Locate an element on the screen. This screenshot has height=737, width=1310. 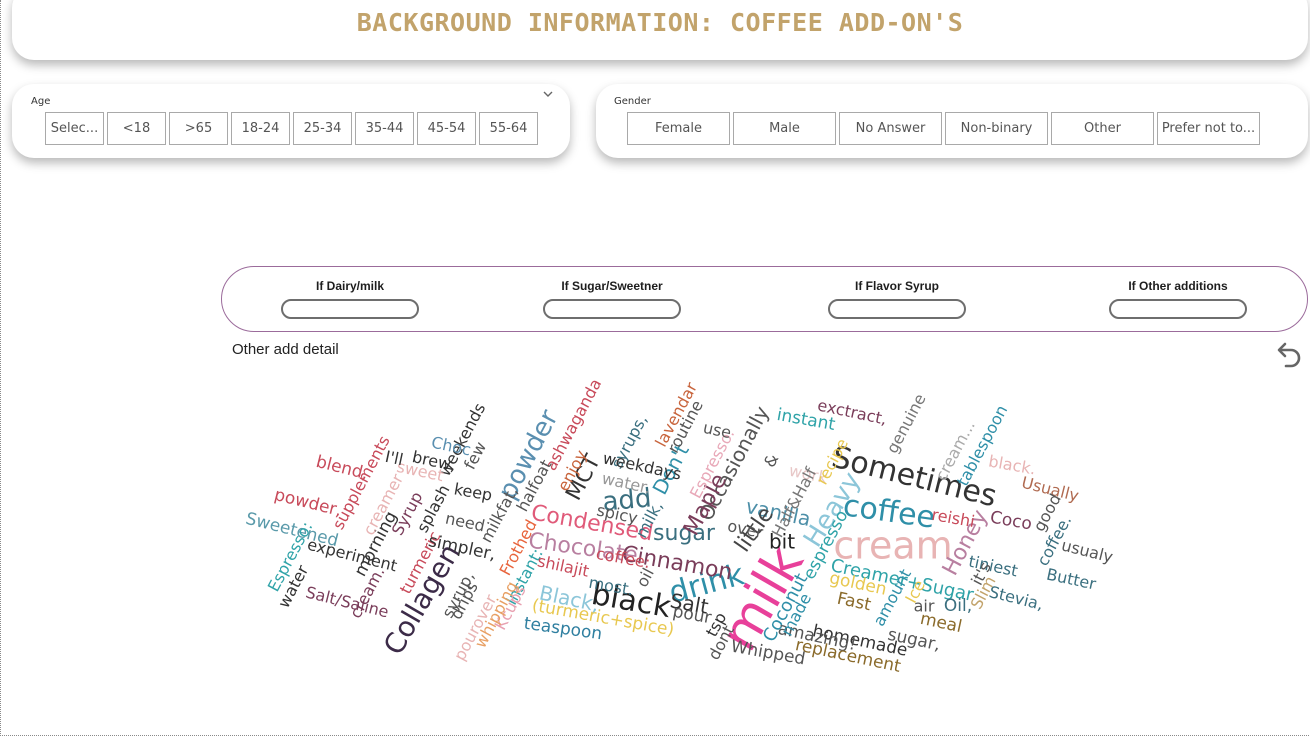
age-option-under-18: <18 is located at coordinates (136, 128).